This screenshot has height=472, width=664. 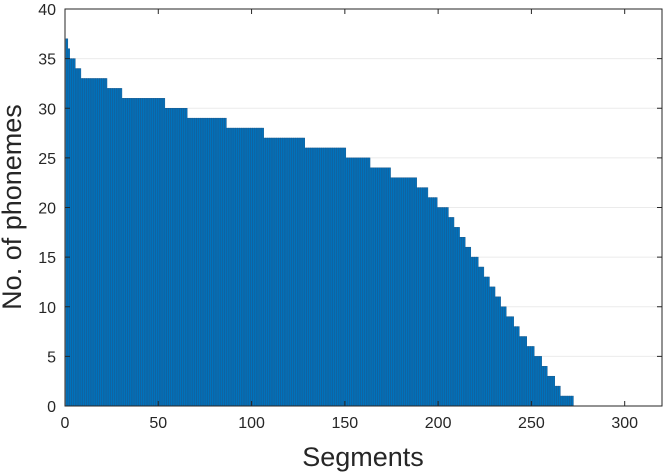 I want to click on y-tick-label-5: 5, so click(x=51, y=357).